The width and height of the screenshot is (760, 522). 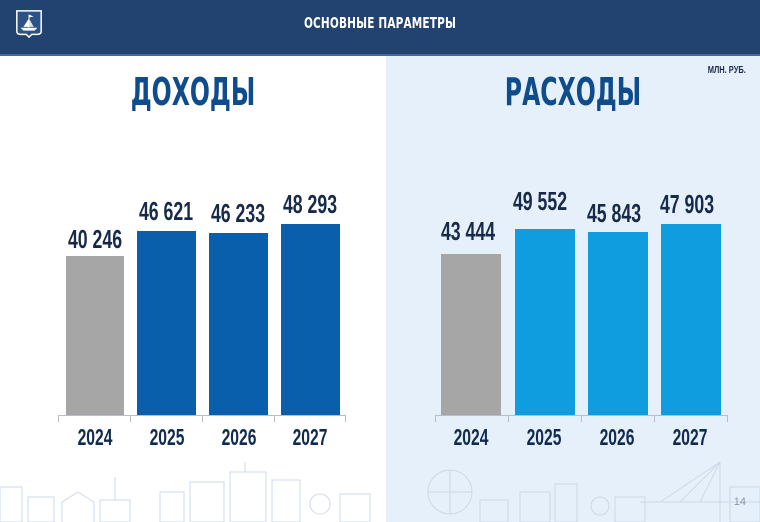 I want to click on income-bar-2025, so click(x=166, y=323).